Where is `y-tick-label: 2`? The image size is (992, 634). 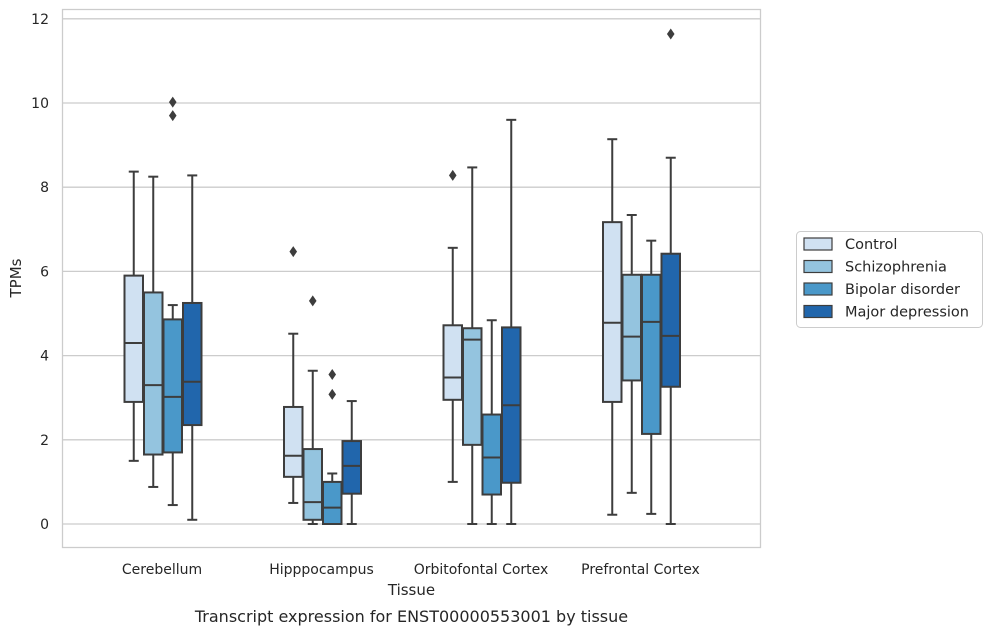 y-tick-label: 2 is located at coordinates (44, 441).